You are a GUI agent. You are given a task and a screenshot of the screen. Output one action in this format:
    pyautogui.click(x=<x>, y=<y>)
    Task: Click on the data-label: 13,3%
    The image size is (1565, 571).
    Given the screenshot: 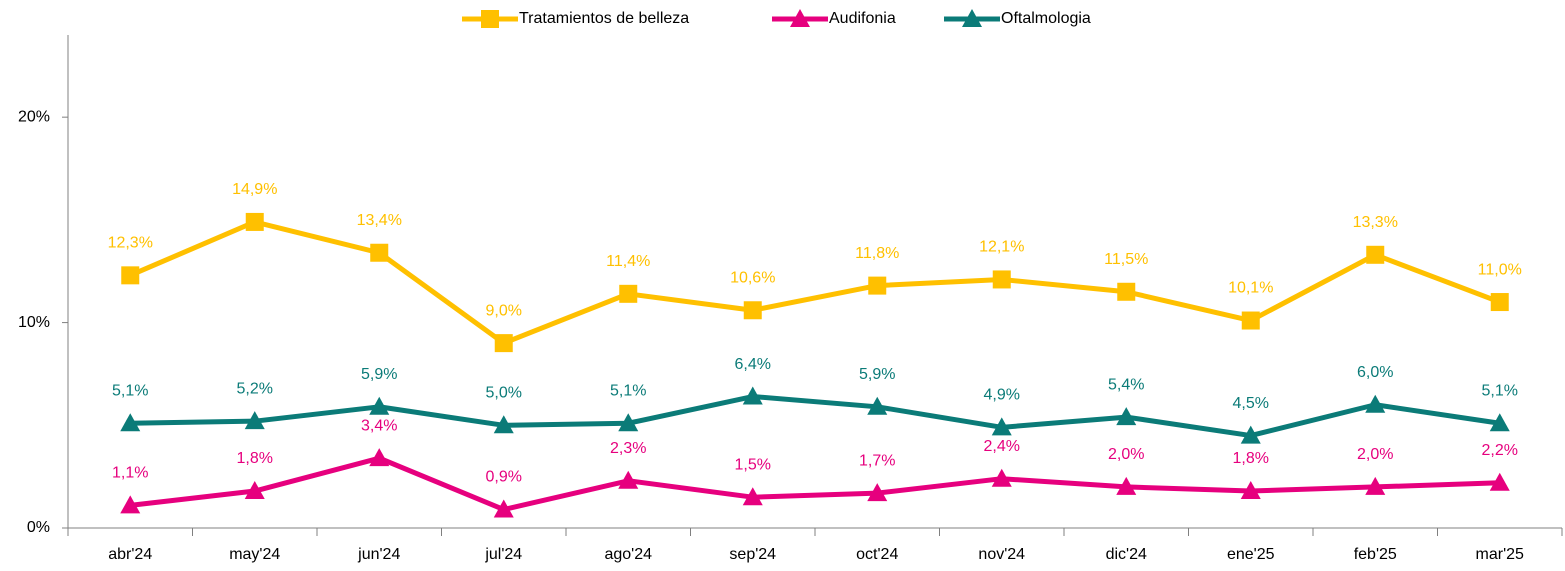 What is the action you would take?
    pyautogui.click(x=1375, y=222)
    